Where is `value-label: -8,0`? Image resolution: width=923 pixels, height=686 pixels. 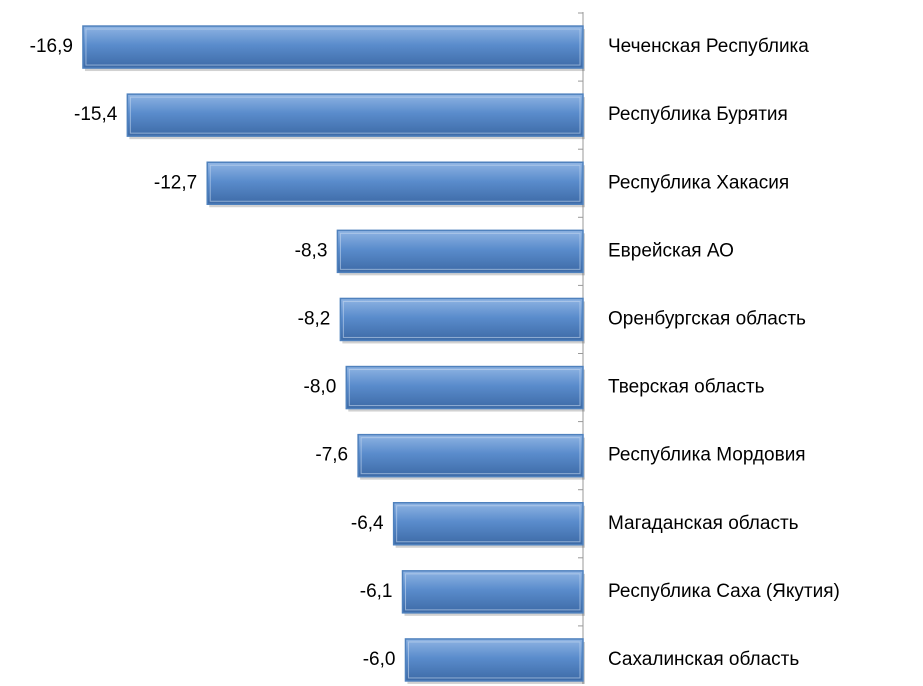
value-label: -8,0 is located at coordinates (320, 387).